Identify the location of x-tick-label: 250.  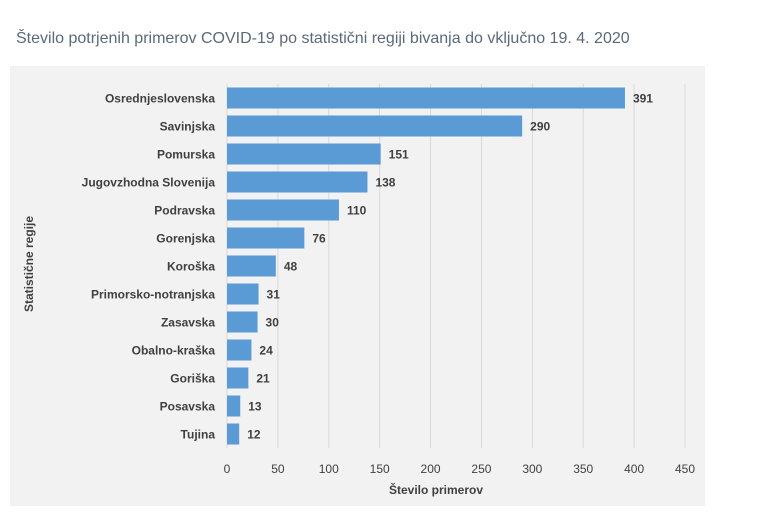
(481, 469).